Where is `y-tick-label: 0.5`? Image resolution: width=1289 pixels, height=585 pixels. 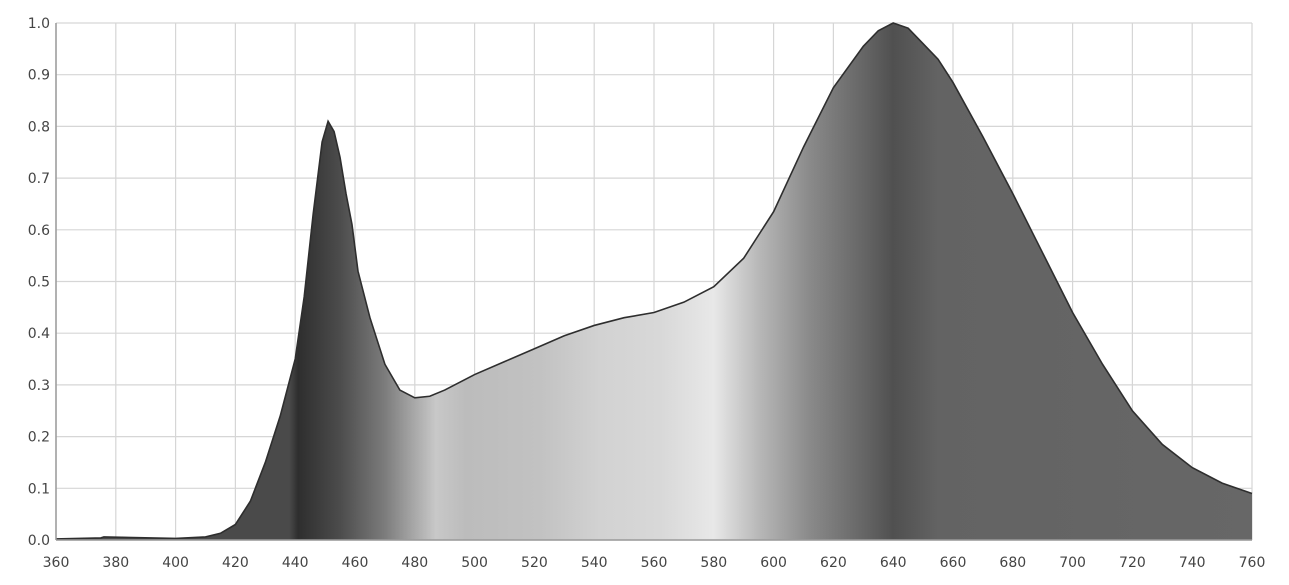
y-tick-label: 0.5 is located at coordinates (39, 283).